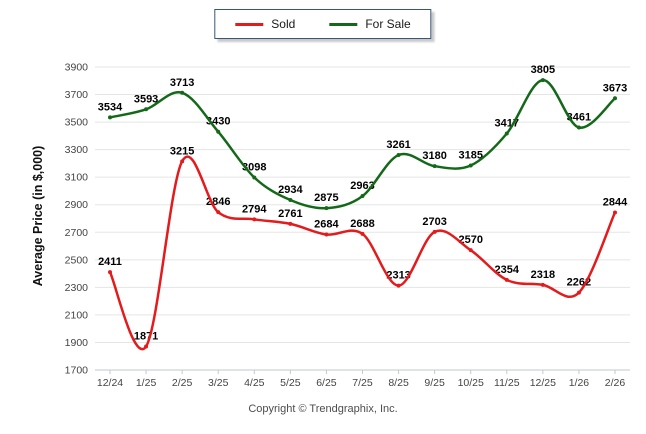 The height and width of the screenshot is (434, 646). I want to click on svg-text: 12/24, so click(110, 383).